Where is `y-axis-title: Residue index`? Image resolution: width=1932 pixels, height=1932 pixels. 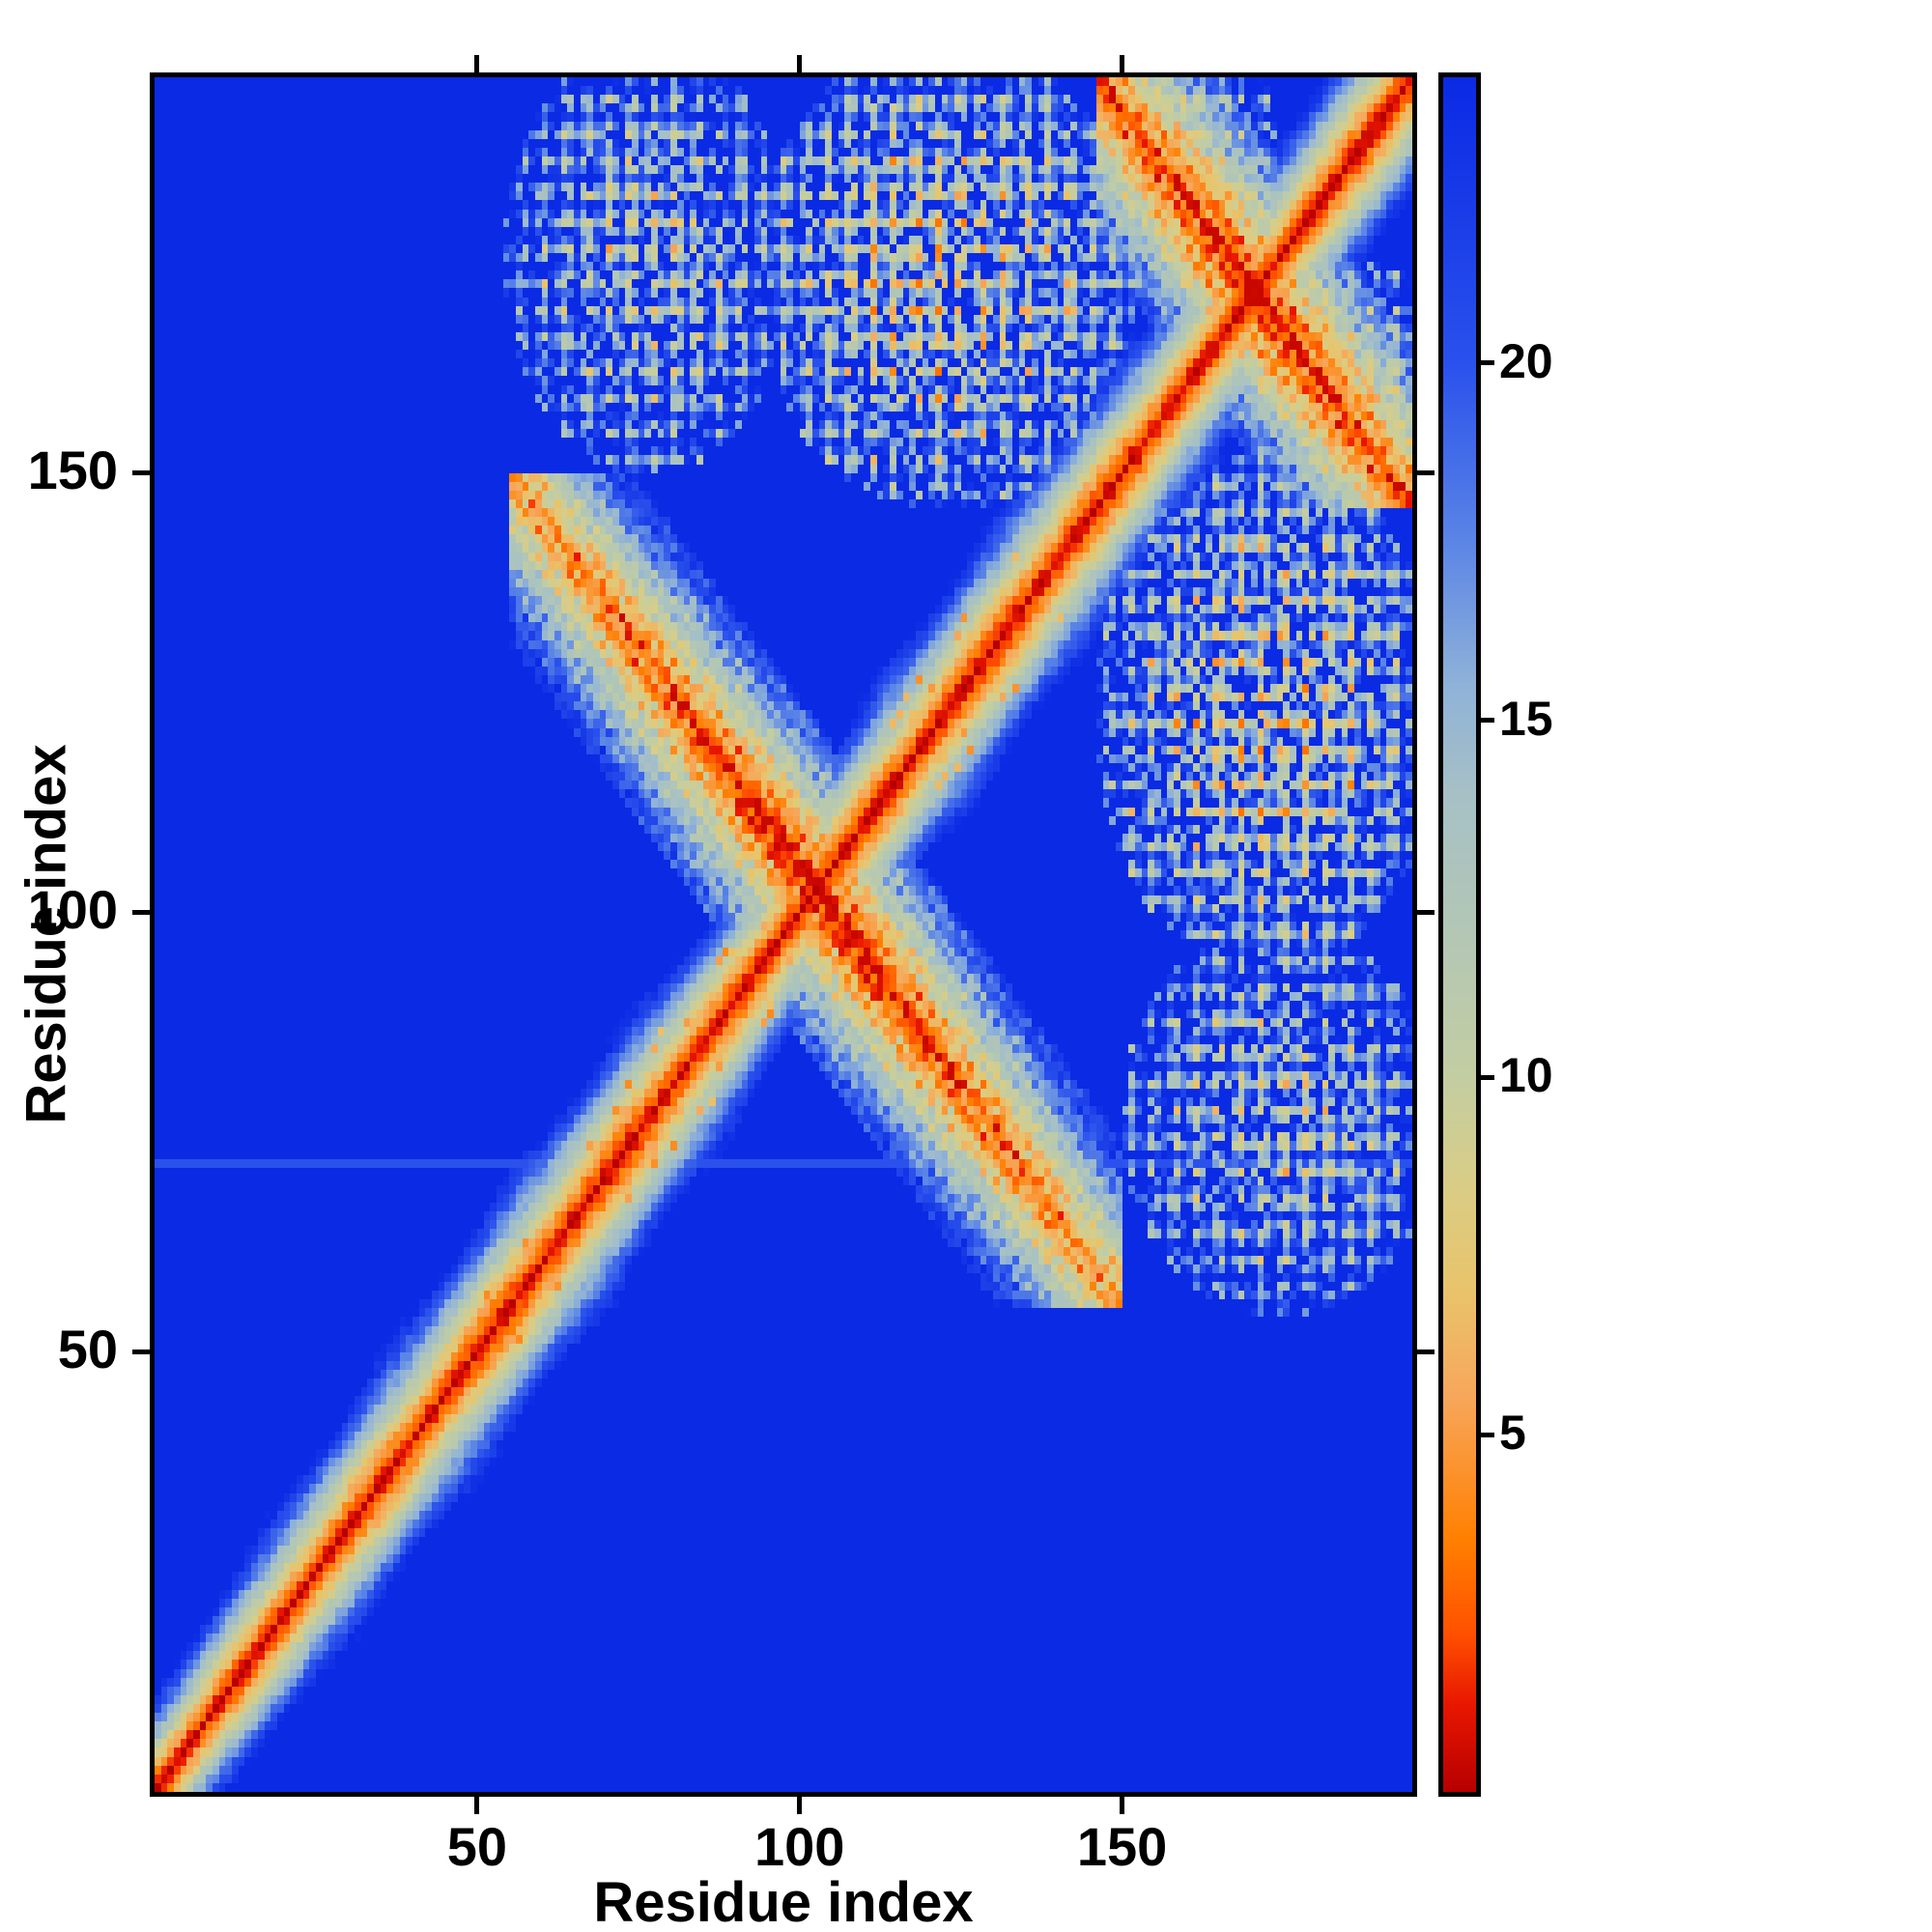 y-axis-title: Residue index is located at coordinates (46, 934).